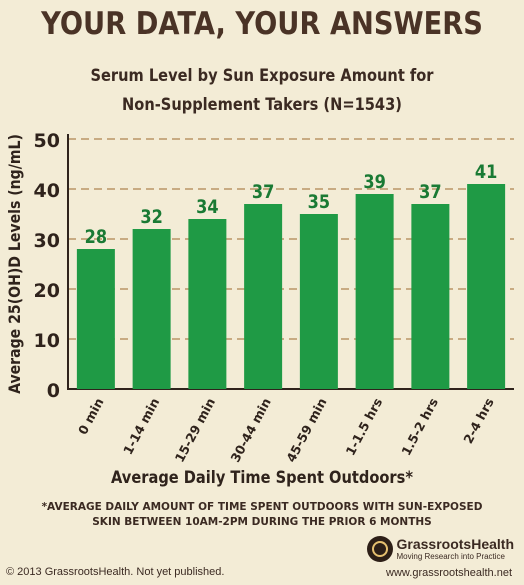 This screenshot has width=524, height=585. Describe the element at coordinates (449, 573) in the screenshot. I see `website-url: www.grassrootshealth.net` at that location.